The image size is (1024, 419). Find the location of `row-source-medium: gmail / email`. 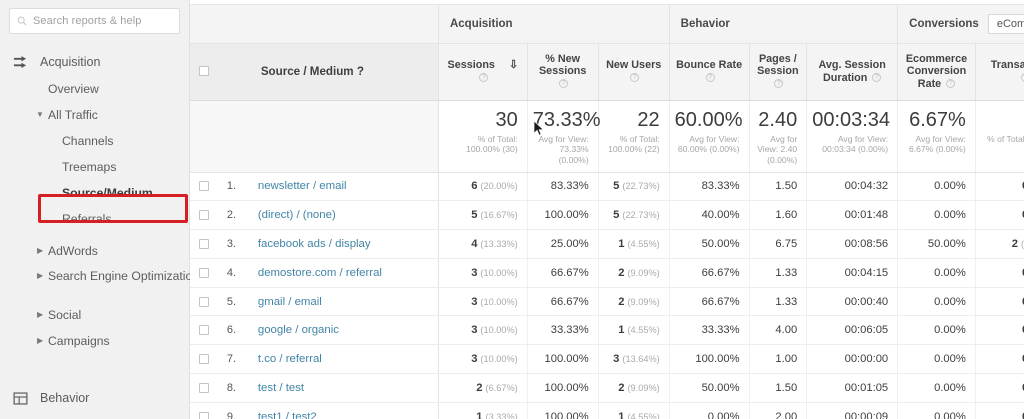

row-source-medium: gmail / email is located at coordinates (344, 302).